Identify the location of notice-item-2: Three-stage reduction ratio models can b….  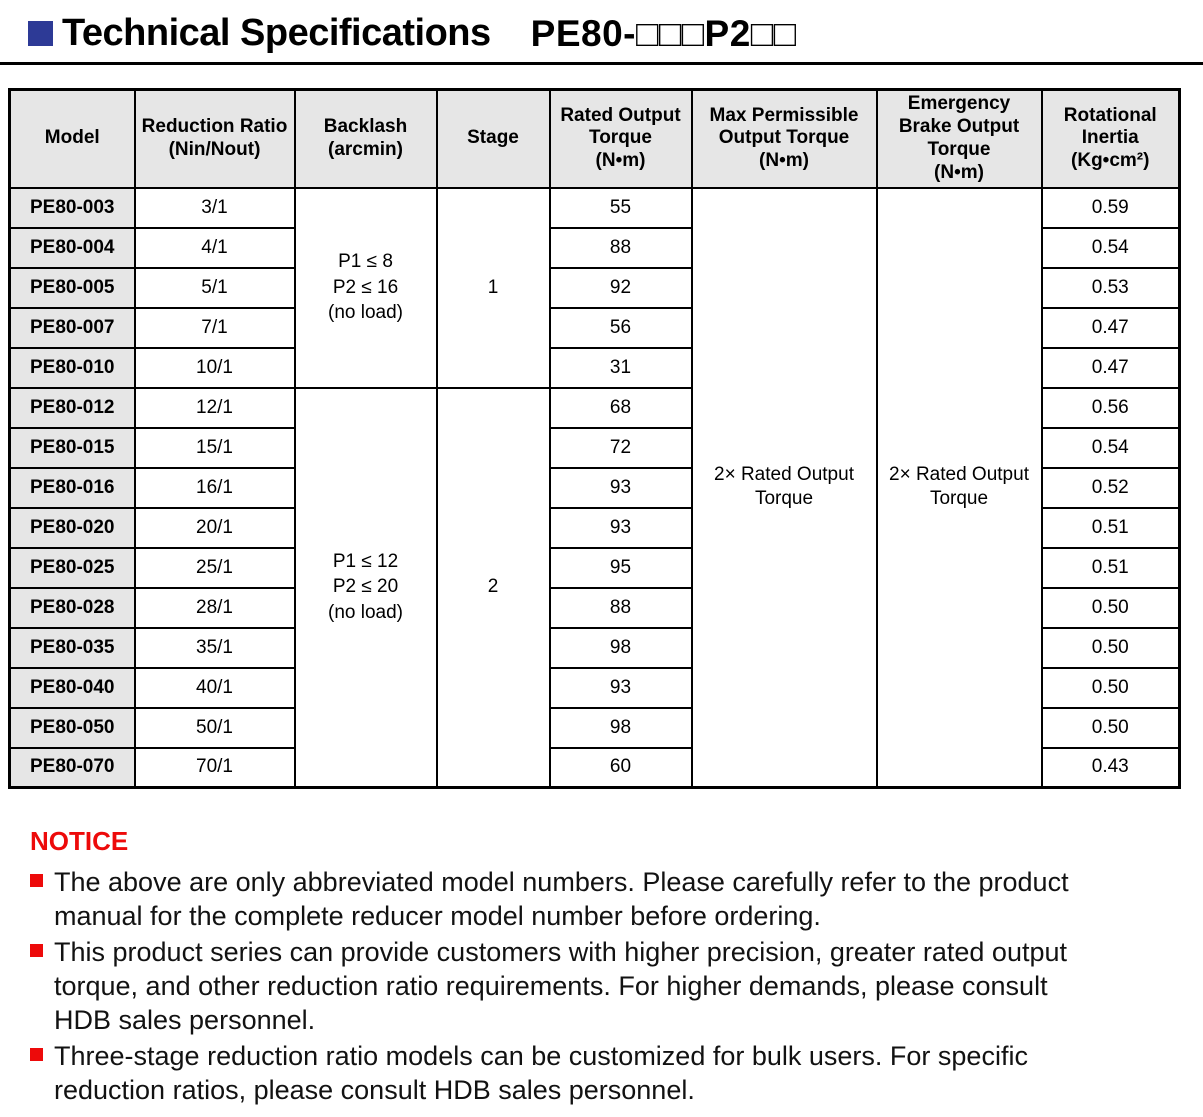
(567, 1073).